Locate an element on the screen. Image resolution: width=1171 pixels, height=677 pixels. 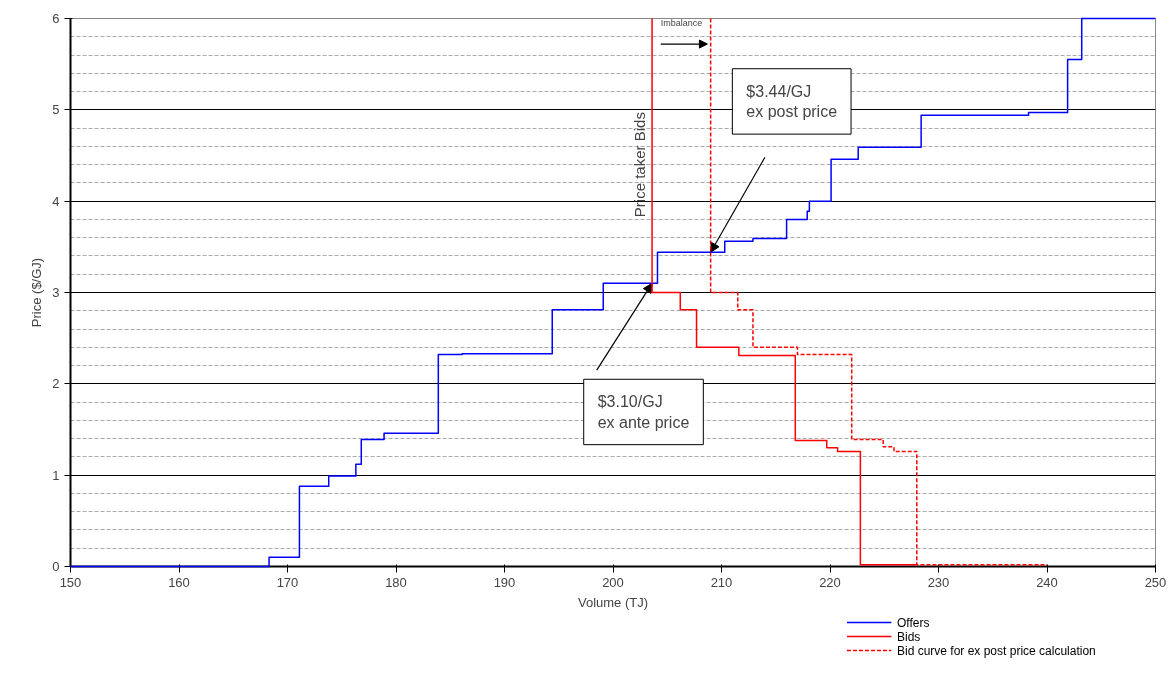
x-tick-label: 160 is located at coordinates (179, 582).